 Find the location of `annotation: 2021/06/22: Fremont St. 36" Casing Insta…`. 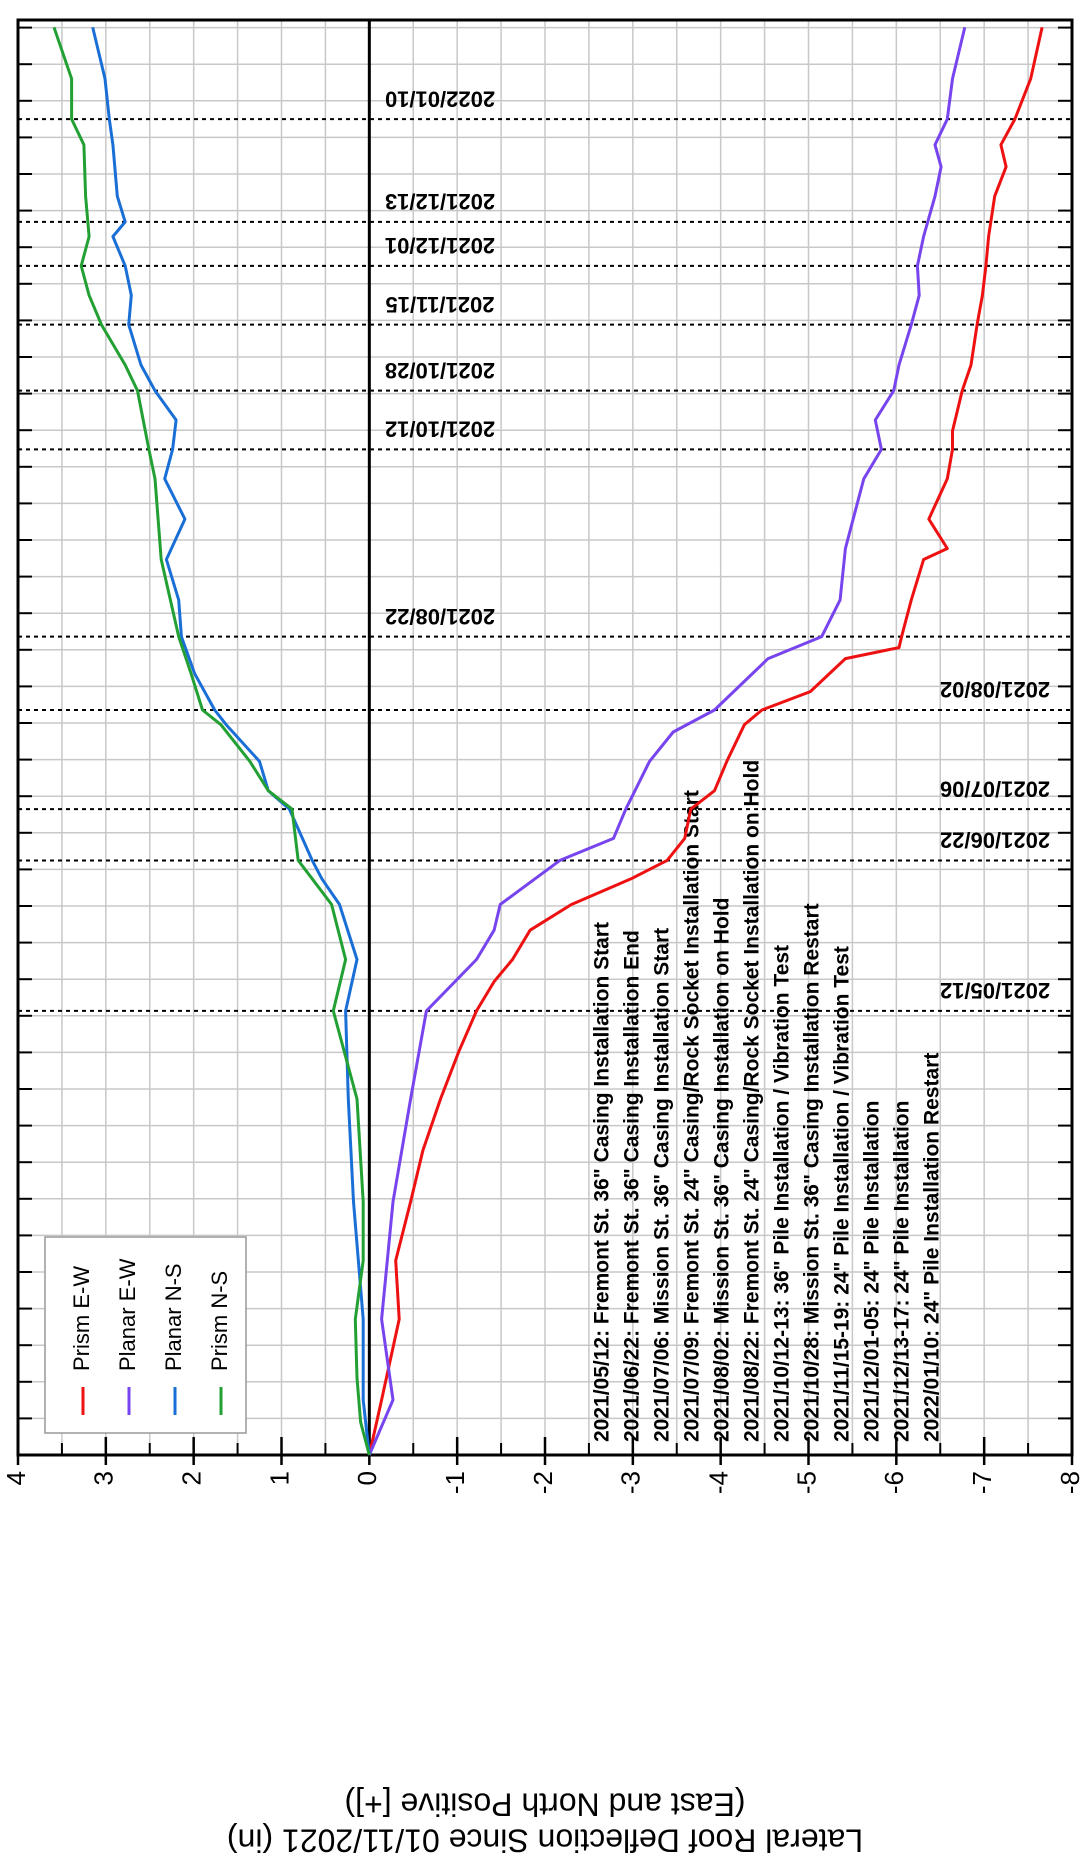

annotation: 2021/06/22: Fremont St. 36" Casing Insta… is located at coordinates (632, 1186).